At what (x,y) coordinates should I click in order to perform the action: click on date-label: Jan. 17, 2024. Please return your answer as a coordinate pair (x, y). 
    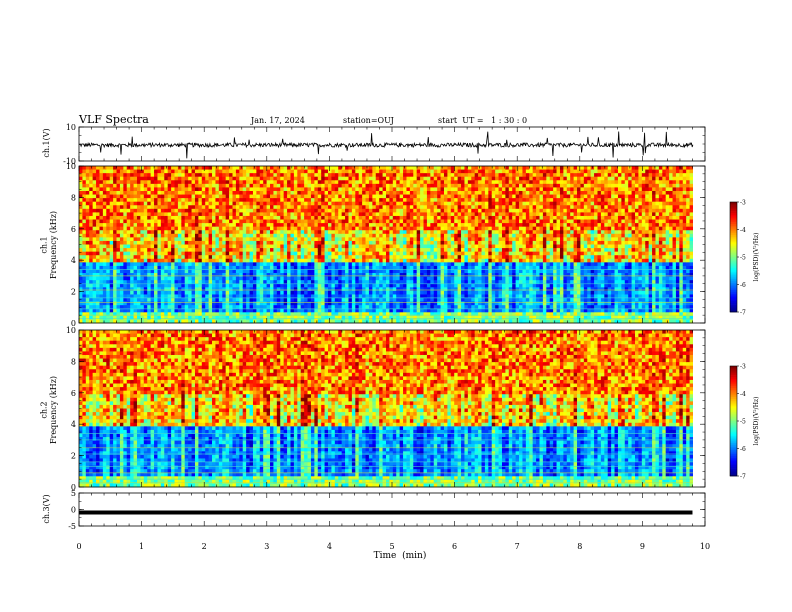
    Looking at the image, I should click on (277, 120).